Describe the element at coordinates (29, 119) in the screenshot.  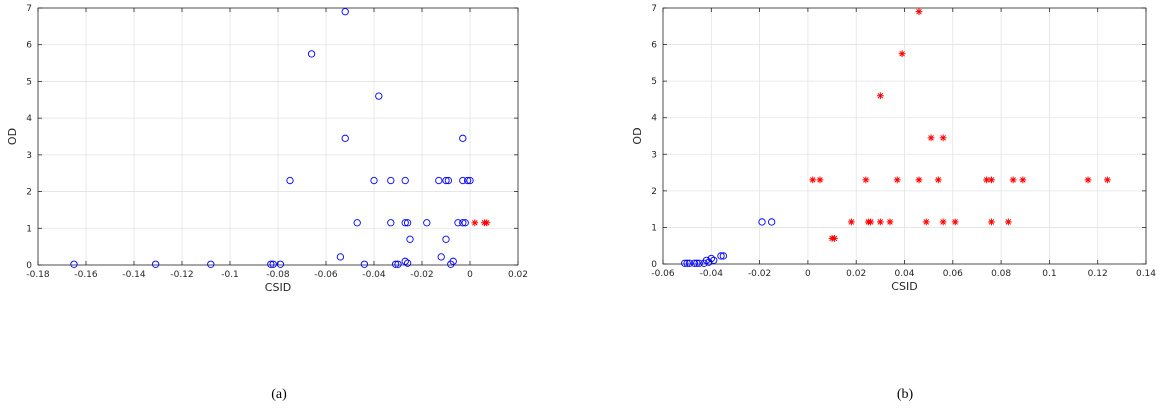
I see `y-tick-label: 4` at that location.